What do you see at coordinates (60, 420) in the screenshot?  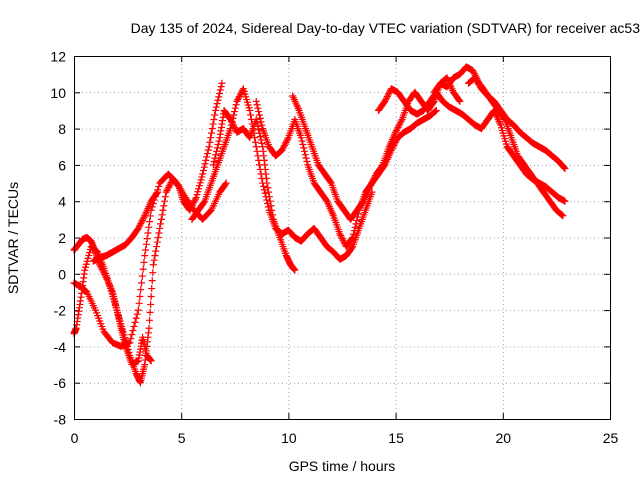 I see `y-tick-label: -8` at bounding box center [60, 420].